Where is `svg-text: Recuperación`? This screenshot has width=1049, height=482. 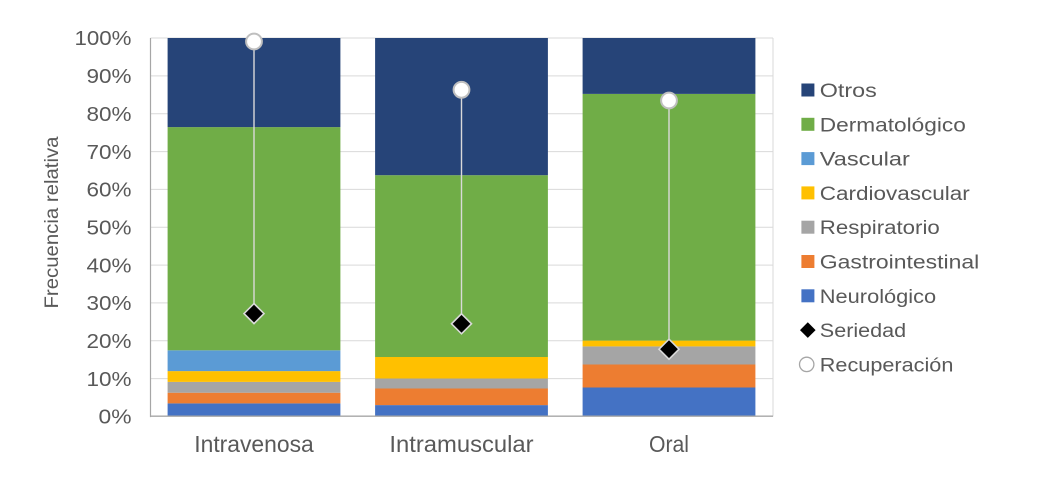
svg-text: Recuperación is located at coordinates (887, 365).